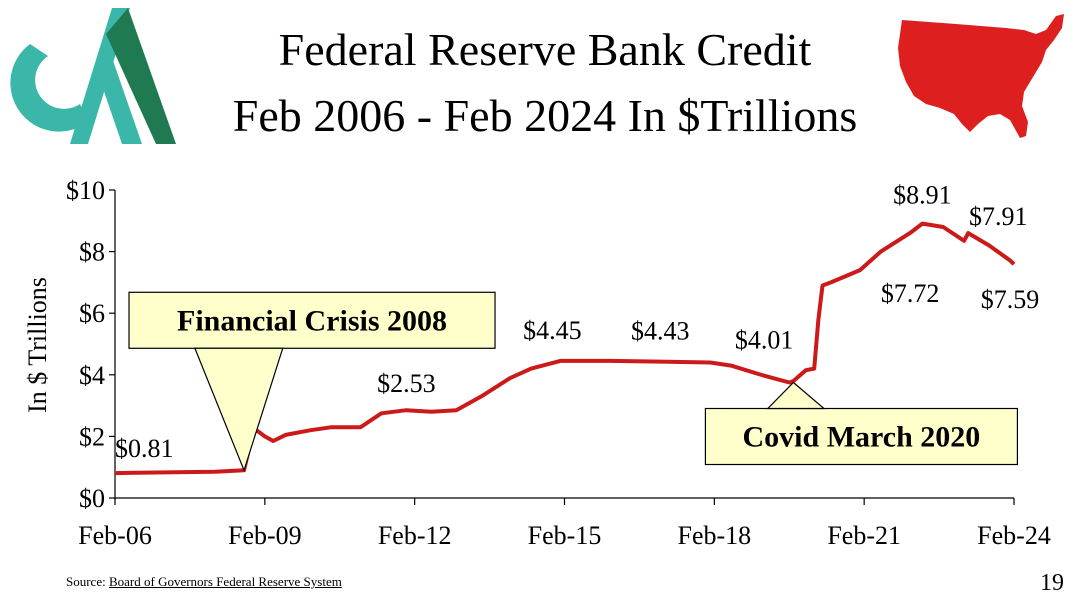 The height and width of the screenshot is (608, 1080). What do you see at coordinates (981, 76) in the screenshot?
I see `us-map-icon` at bounding box center [981, 76].